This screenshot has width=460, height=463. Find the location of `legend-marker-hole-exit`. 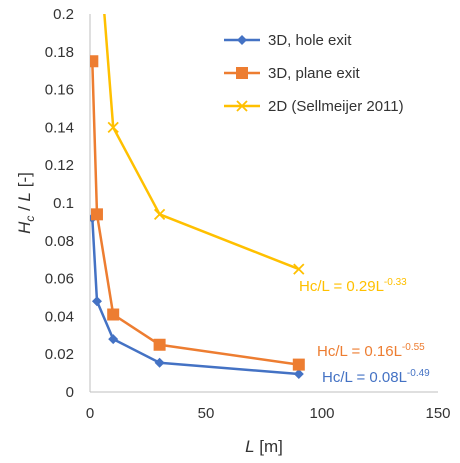

legend-marker-hole-exit is located at coordinates (242, 40).